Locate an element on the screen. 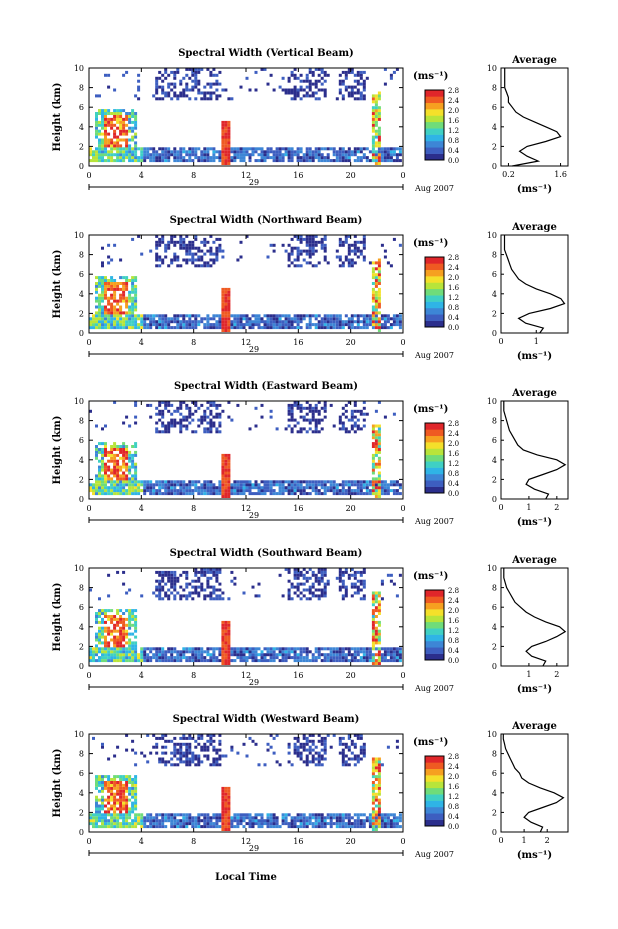 The width and height of the screenshot is (618, 929). colorbar-swatch is located at coordinates (434, 131).